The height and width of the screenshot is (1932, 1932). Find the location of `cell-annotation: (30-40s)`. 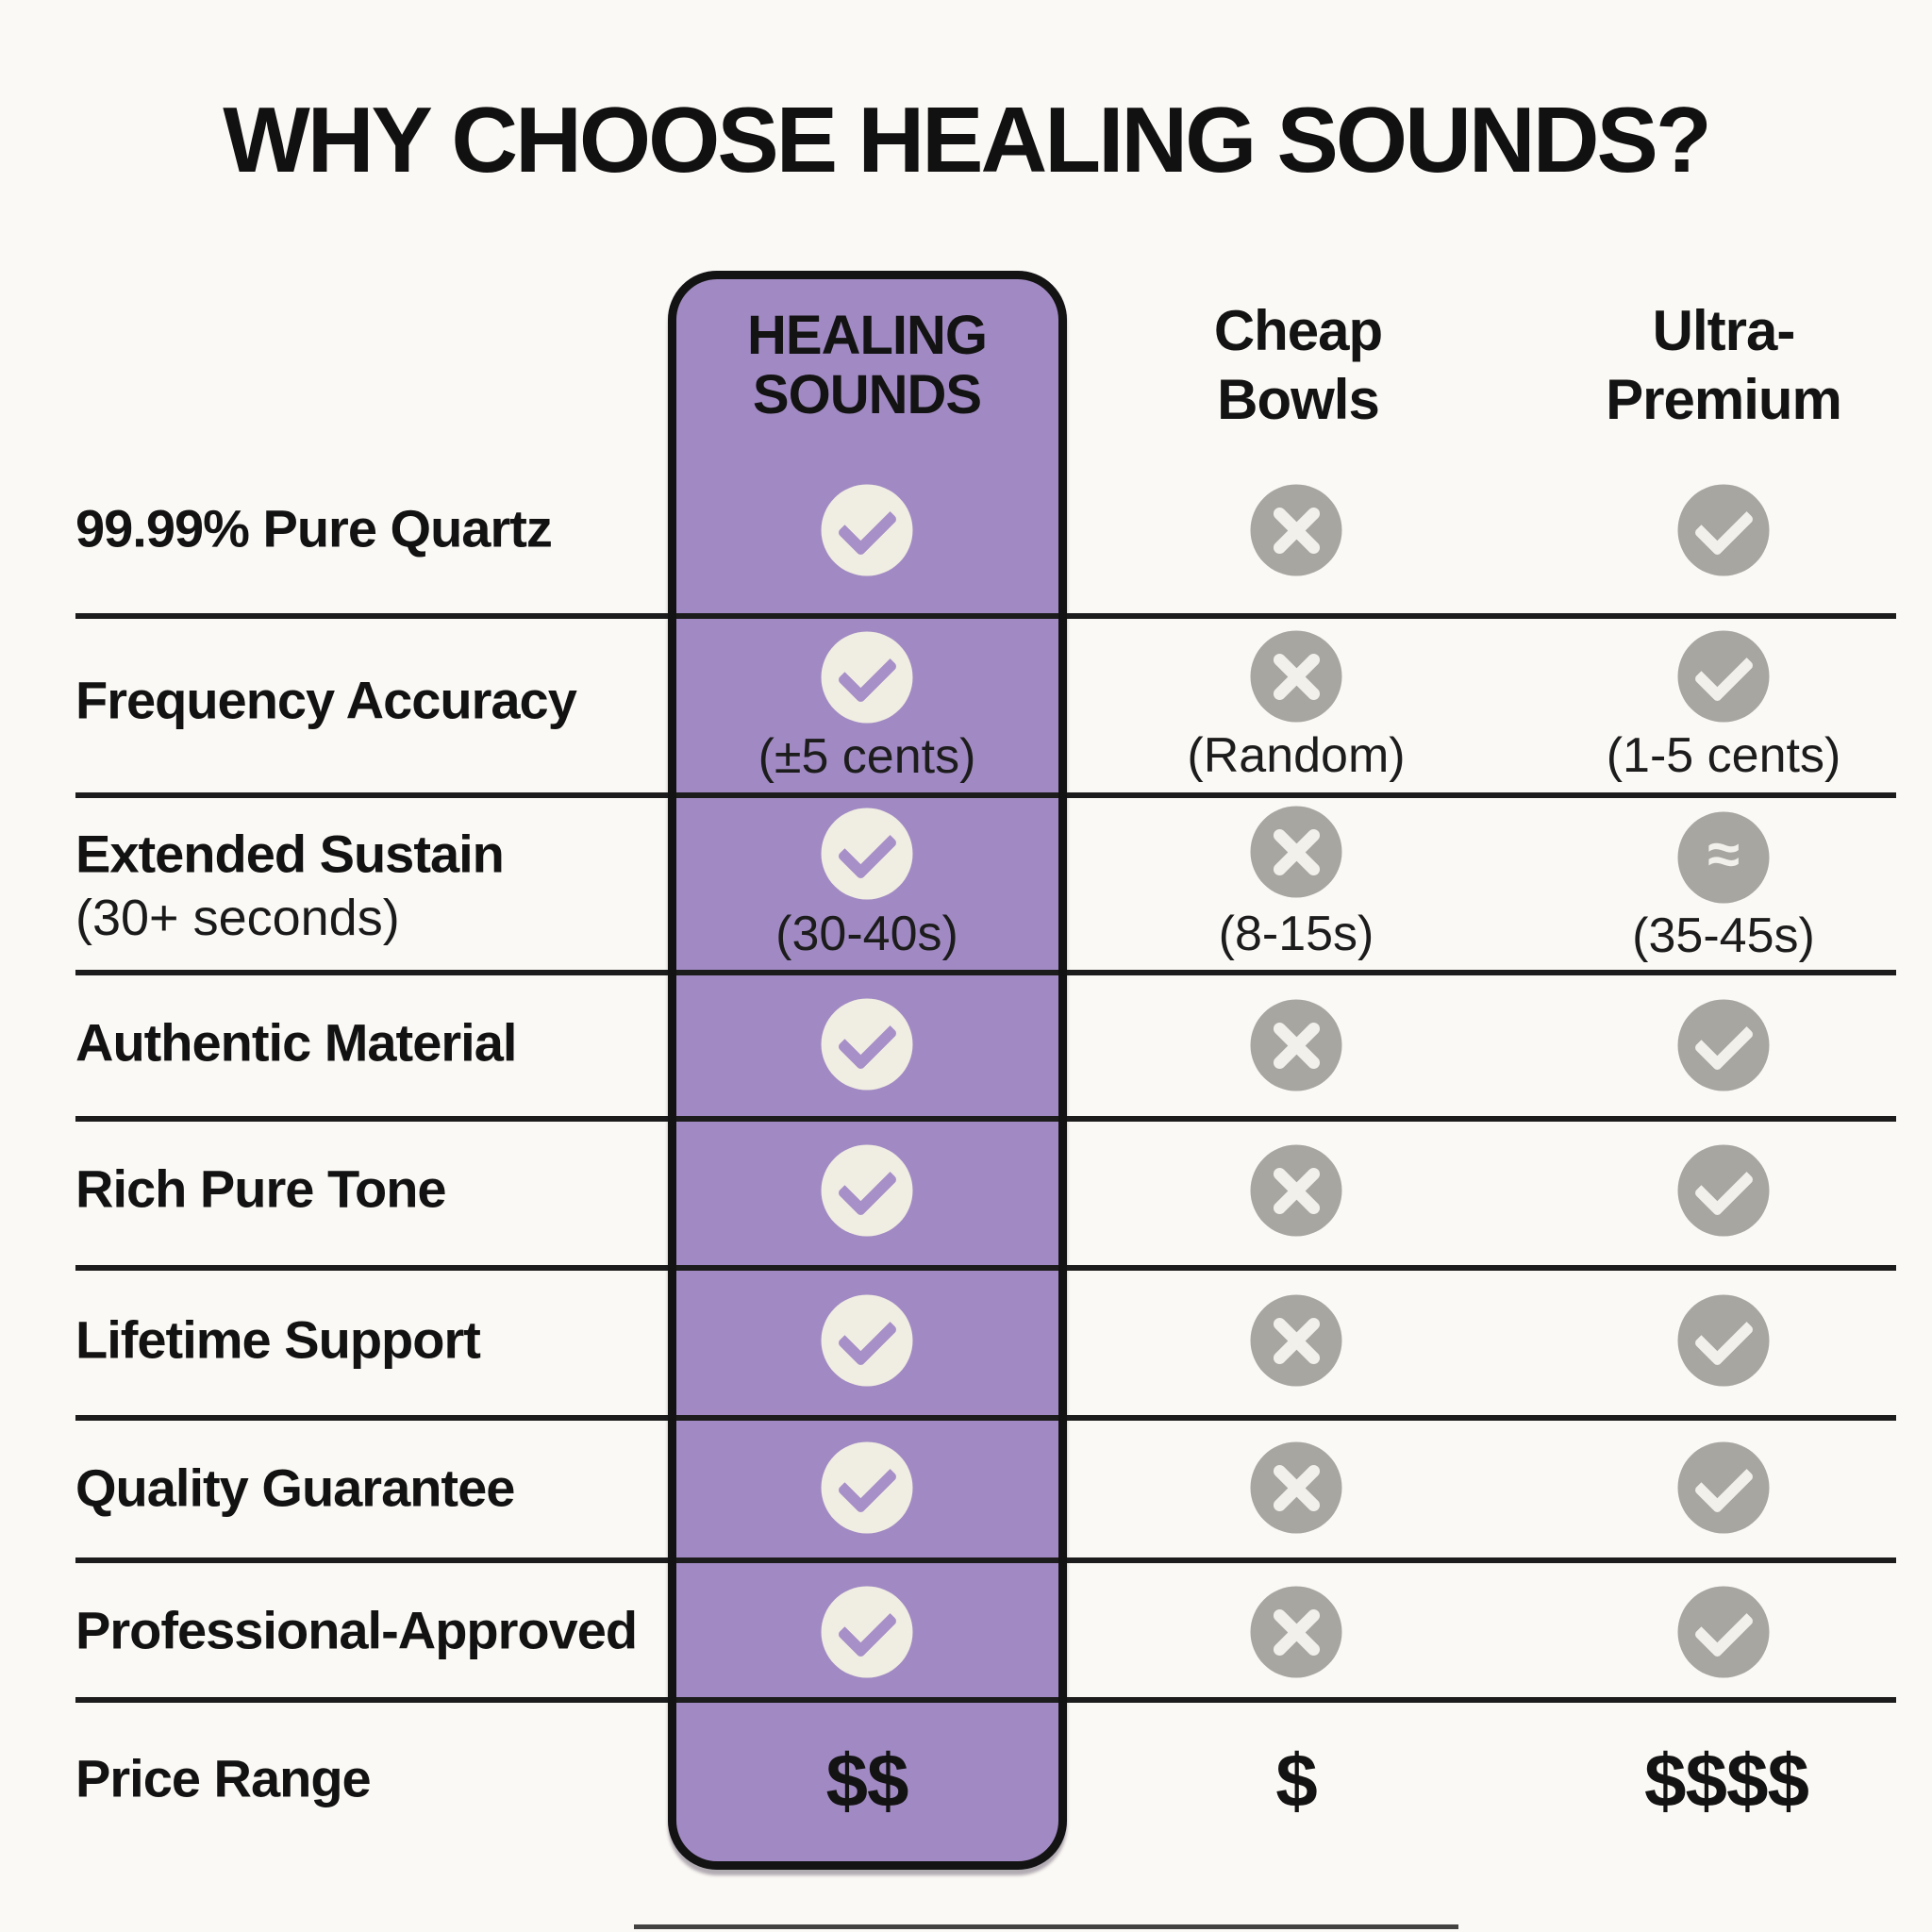

cell-annotation: (30-40s) is located at coordinates (866, 934).